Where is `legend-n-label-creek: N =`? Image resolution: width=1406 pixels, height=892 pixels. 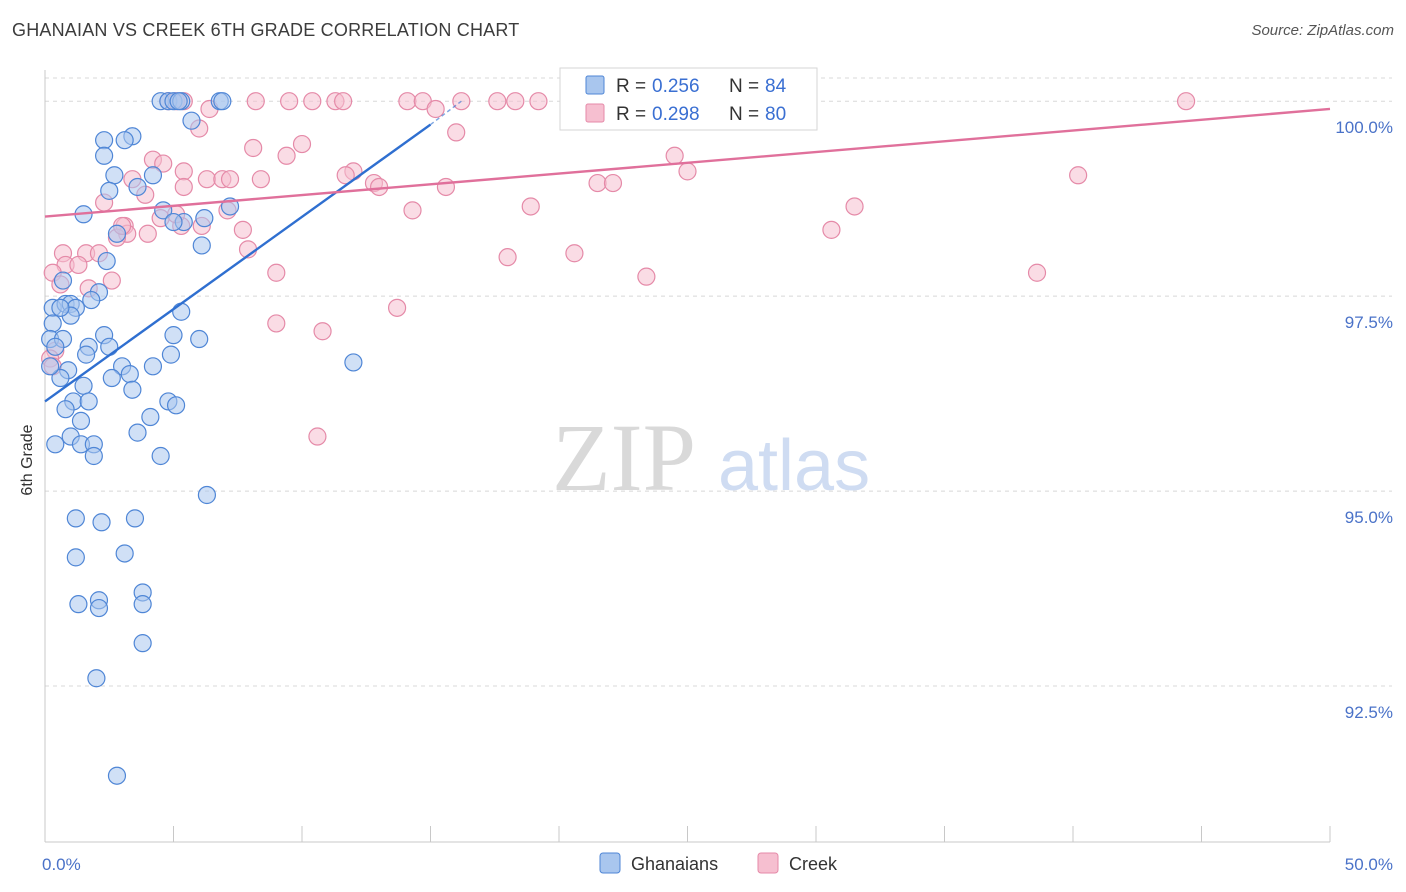 legend-n-label-creek: N = is located at coordinates (744, 114).